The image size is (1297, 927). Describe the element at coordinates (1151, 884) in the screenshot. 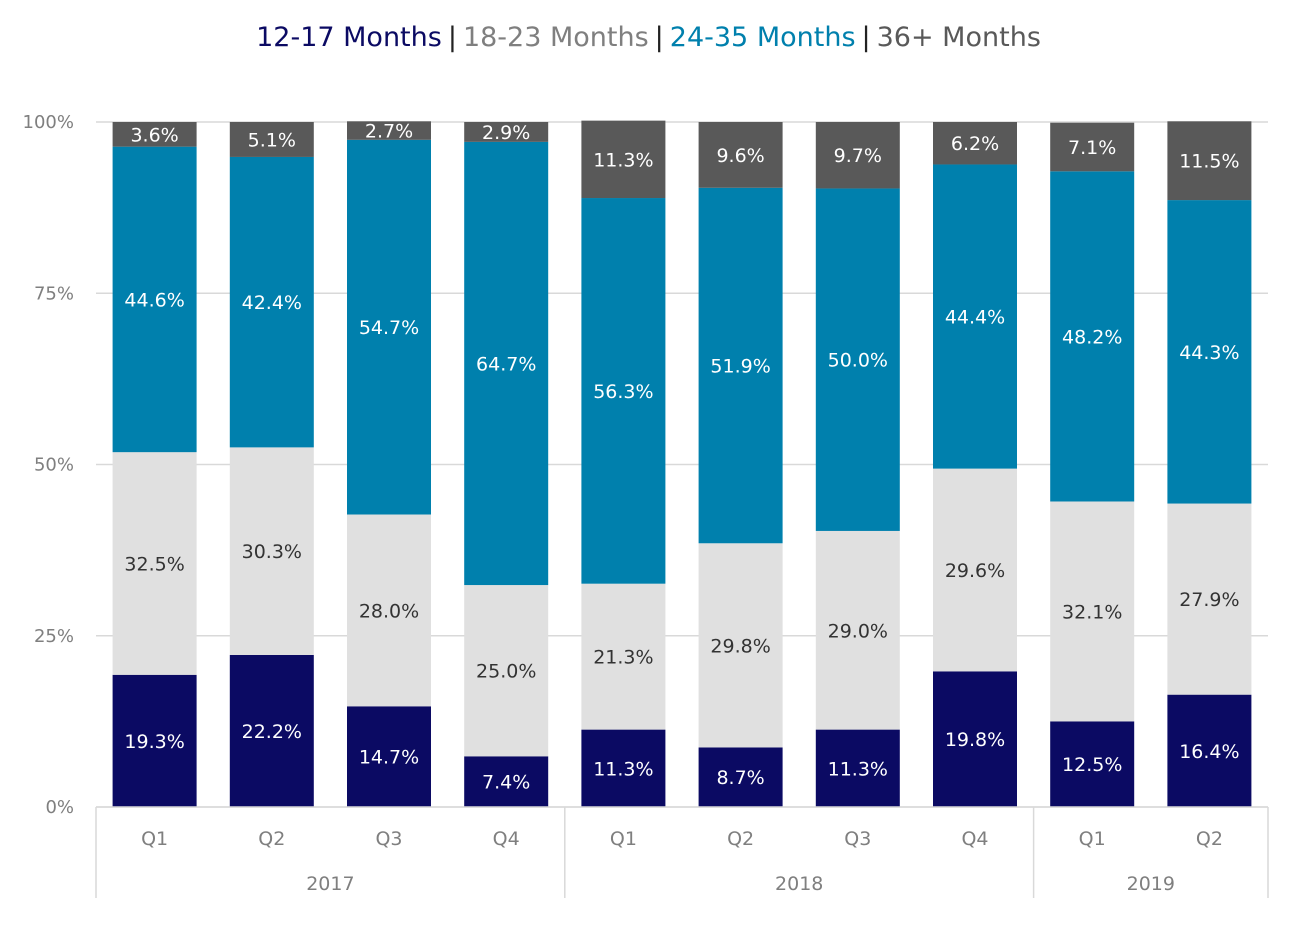

I see `group-label: 2019` at that location.